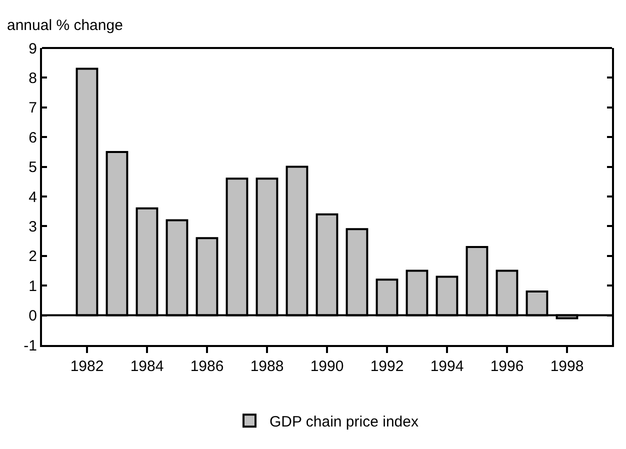  I want to click on y-tick-label: -1, so click(30, 345).